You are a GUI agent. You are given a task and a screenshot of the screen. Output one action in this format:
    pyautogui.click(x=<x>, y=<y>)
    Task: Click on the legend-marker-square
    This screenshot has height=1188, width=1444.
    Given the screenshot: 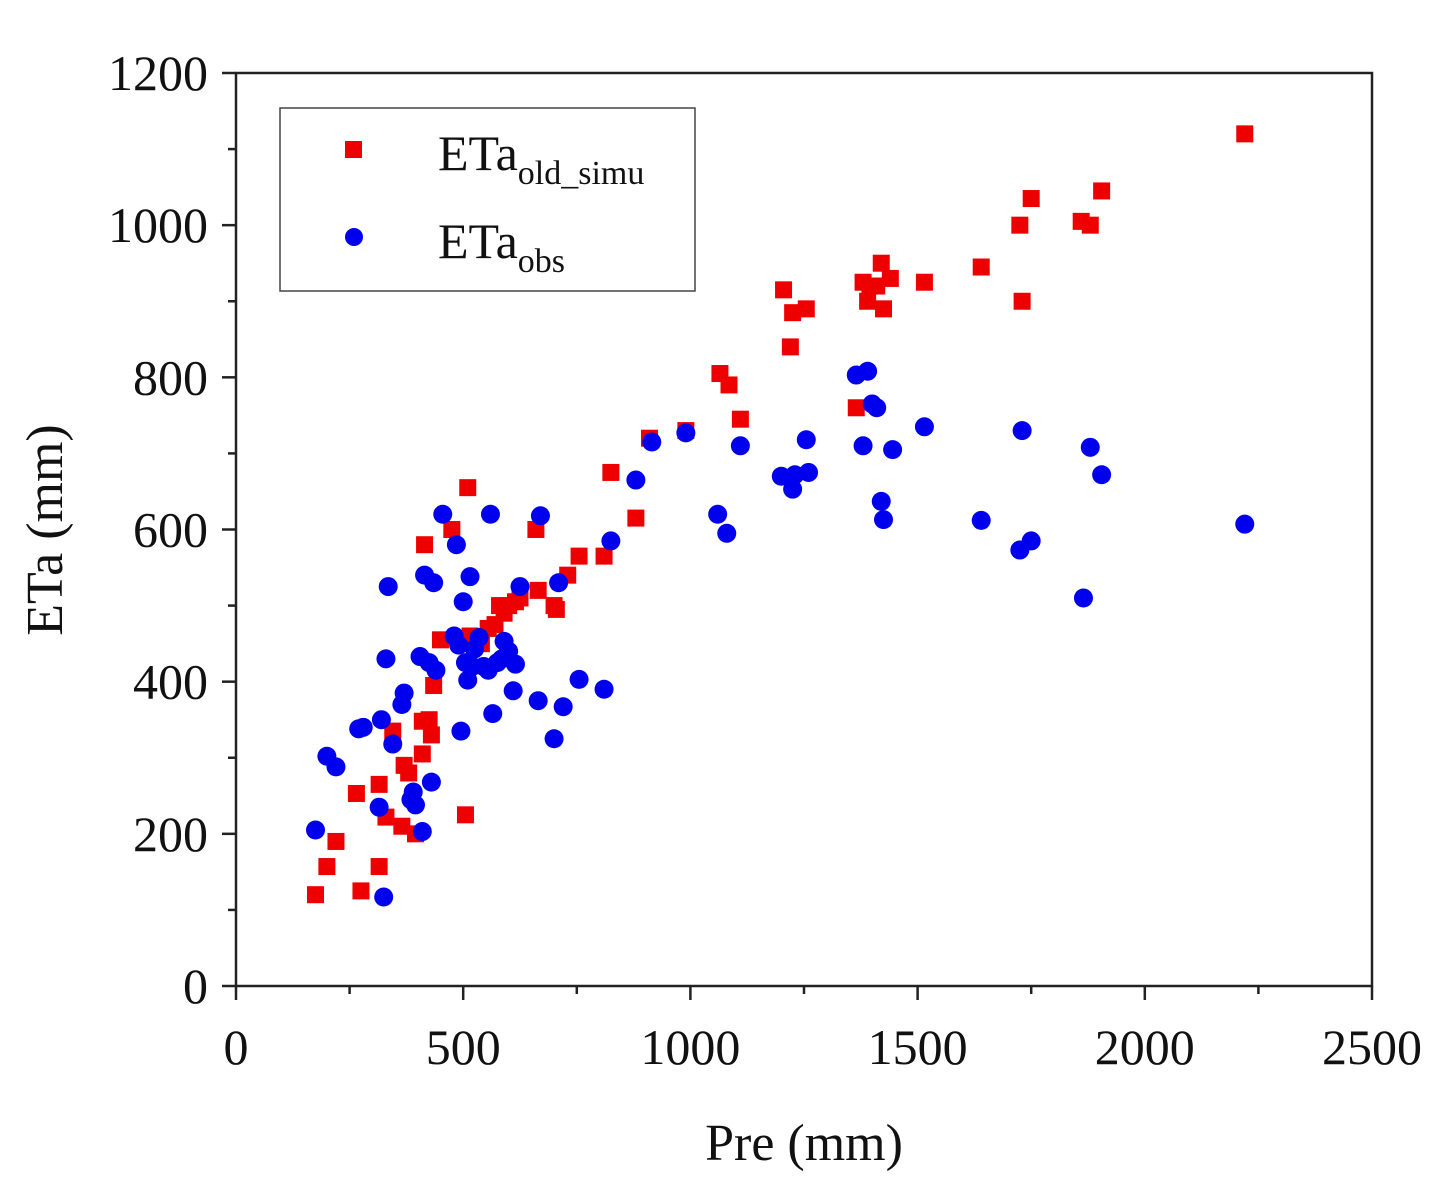 What is the action you would take?
    pyautogui.click(x=353, y=149)
    